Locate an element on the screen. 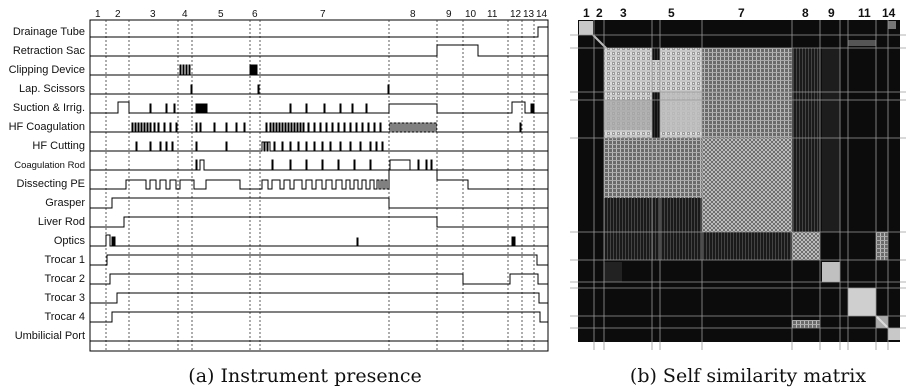 Image resolution: width=906 pixels, height=390 pixels. matrix-phase-numbers: 1 2 3 5 7 8 9 11 14 is located at coordinates (739, 13).